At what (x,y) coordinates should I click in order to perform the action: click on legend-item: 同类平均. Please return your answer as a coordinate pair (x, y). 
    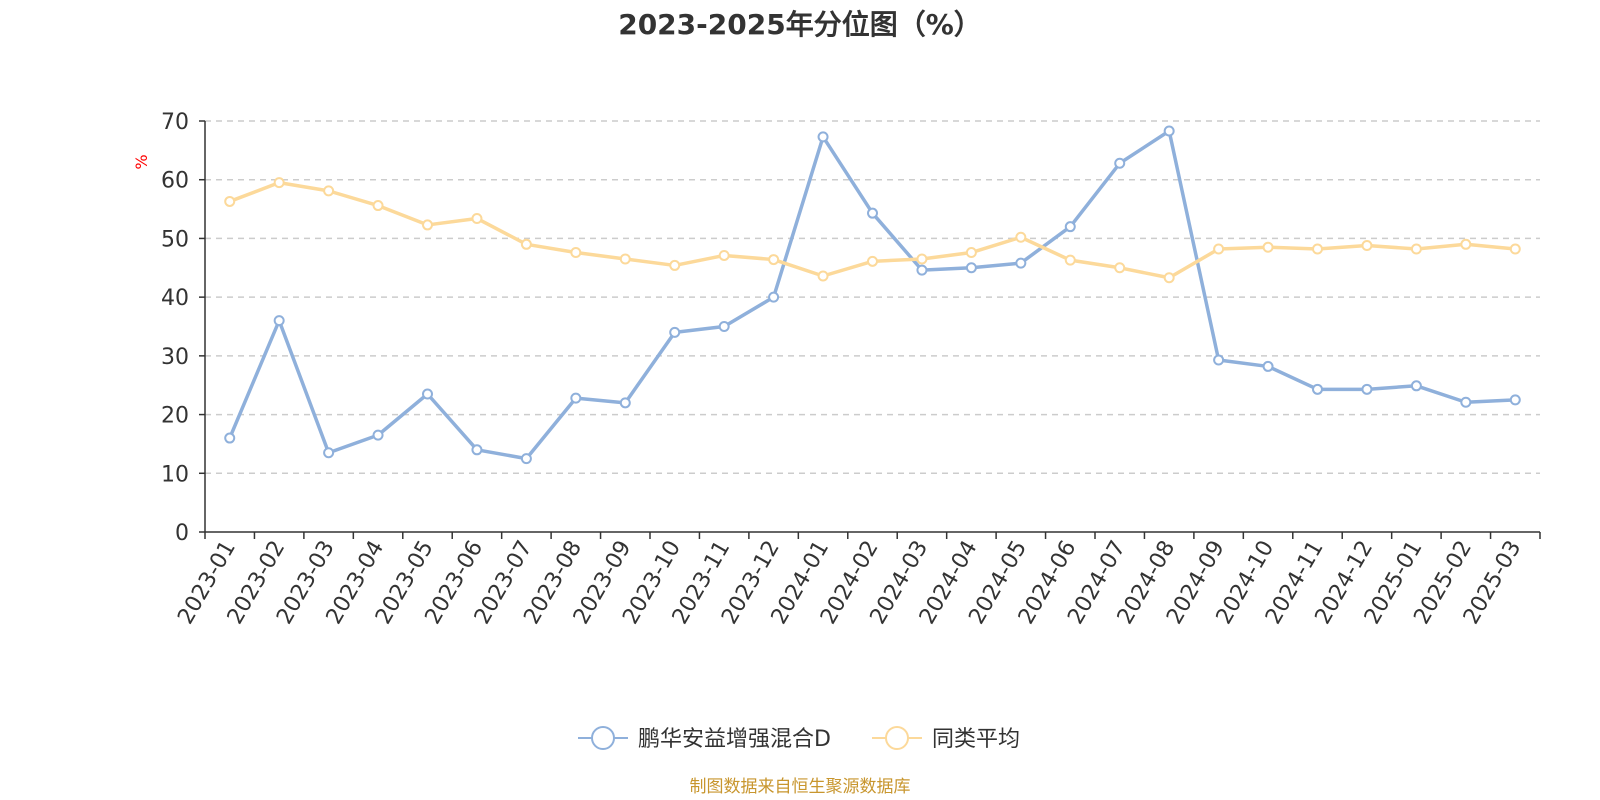
    Looking at the image, I should click on (946, 739).